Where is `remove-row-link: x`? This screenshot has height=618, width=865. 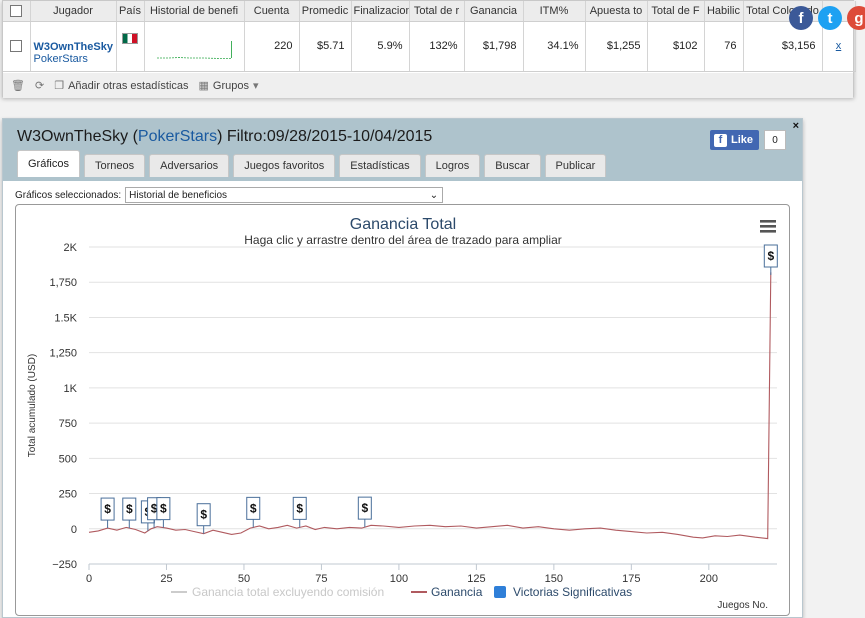
remove-row-link: x is located at coordinates (838, 46).